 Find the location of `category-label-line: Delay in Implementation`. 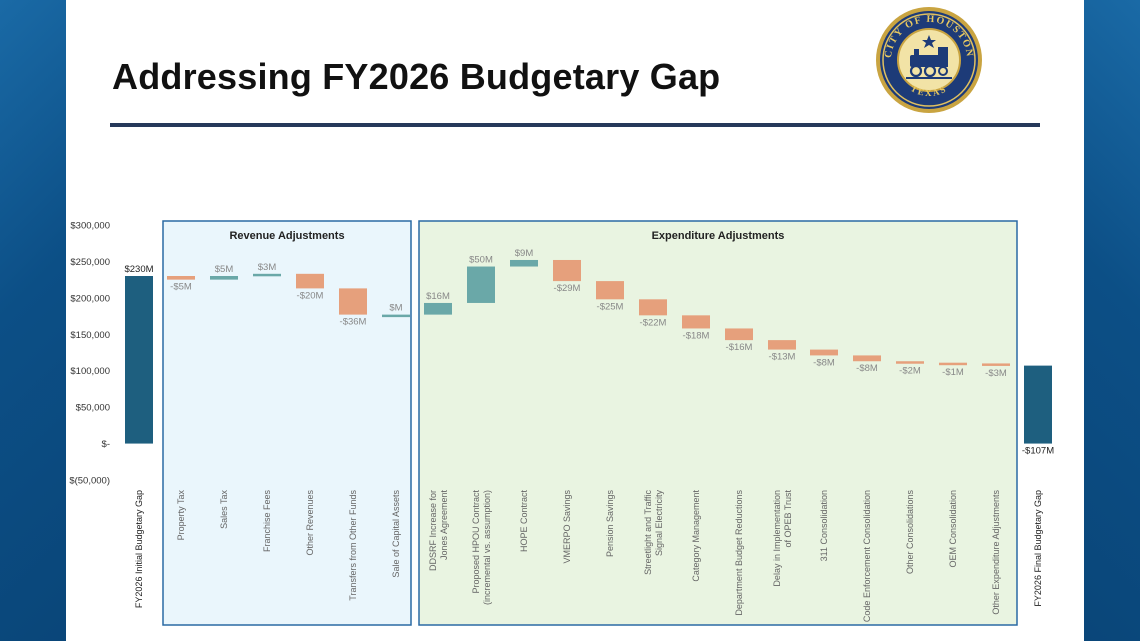

category-label-line: Delay in Implementation is located at coordinates (777, 538).